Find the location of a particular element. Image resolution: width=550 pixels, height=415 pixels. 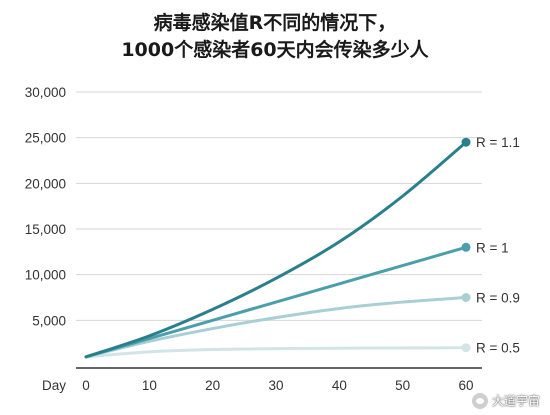

y-axis-ticks: 5,000 10,000 15,000 20,000 25,000 30,000 is located at coordinates (45, 206).